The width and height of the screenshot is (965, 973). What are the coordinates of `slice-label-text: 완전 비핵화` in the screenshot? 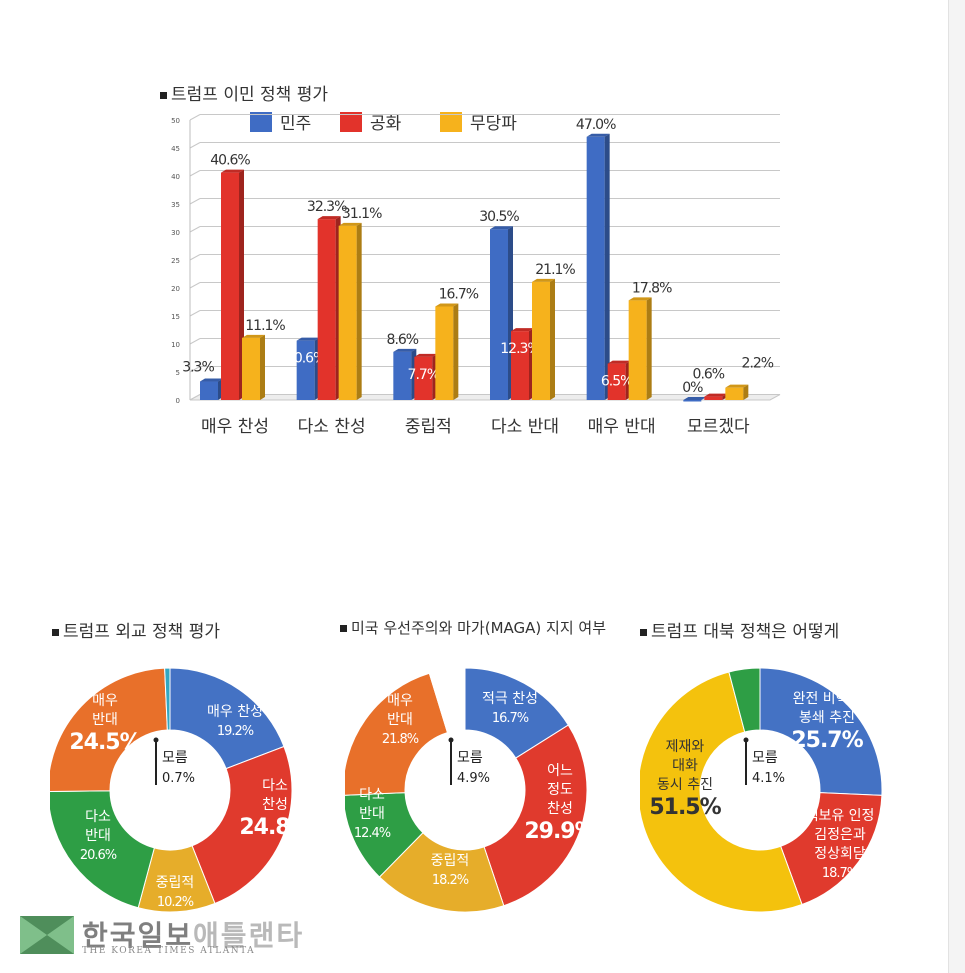 It's located at (827, 699).